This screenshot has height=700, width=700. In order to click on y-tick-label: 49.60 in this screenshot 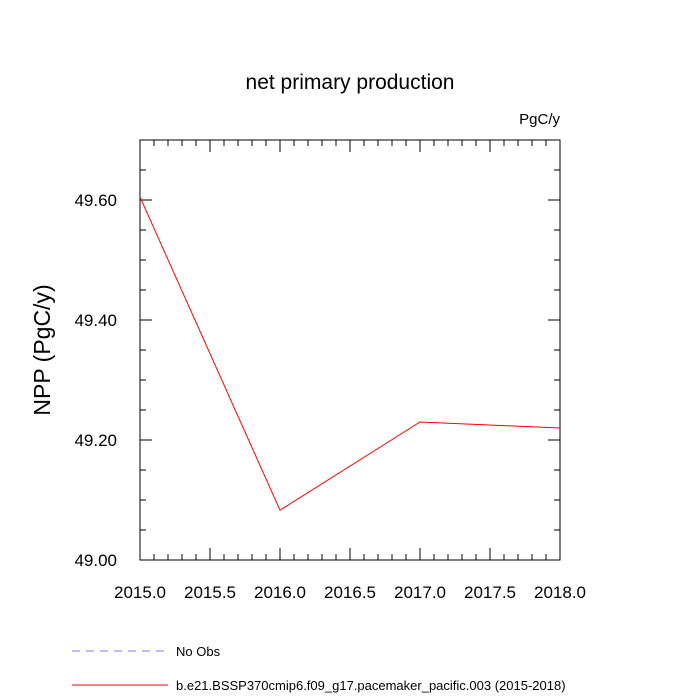, I will do `click(95, 200)`.